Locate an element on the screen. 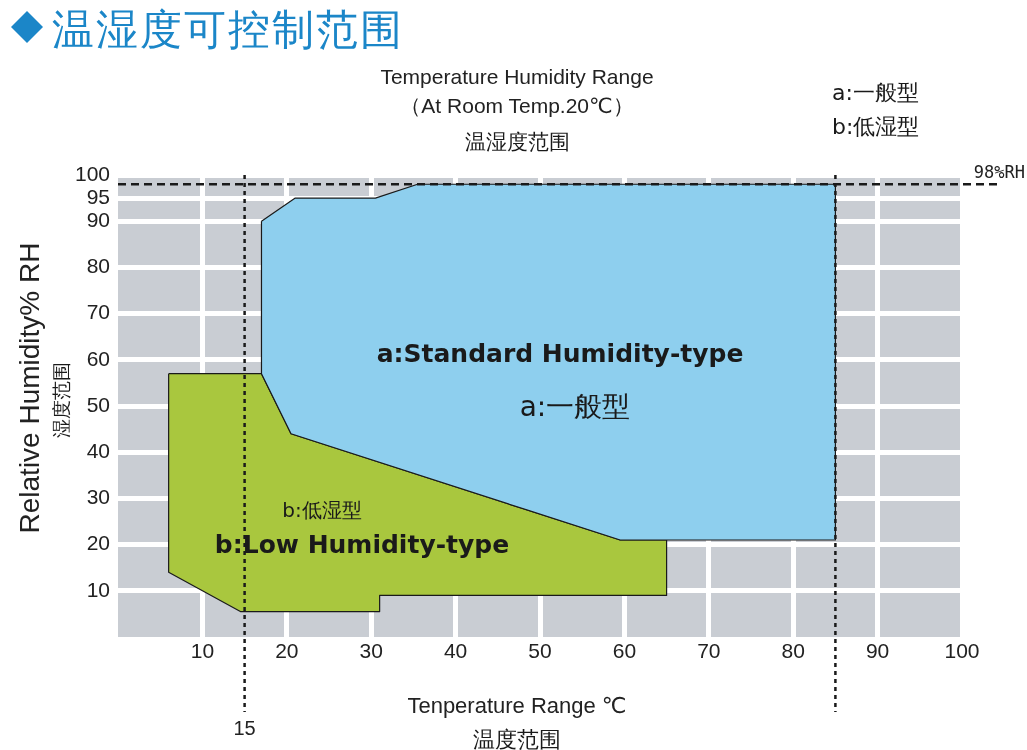  x-axis-title: Tenperature Range ℃ is located at coordinates (517, 706).